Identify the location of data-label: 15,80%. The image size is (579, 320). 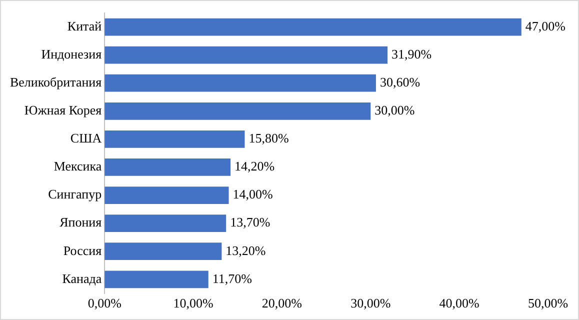
(268, 138).